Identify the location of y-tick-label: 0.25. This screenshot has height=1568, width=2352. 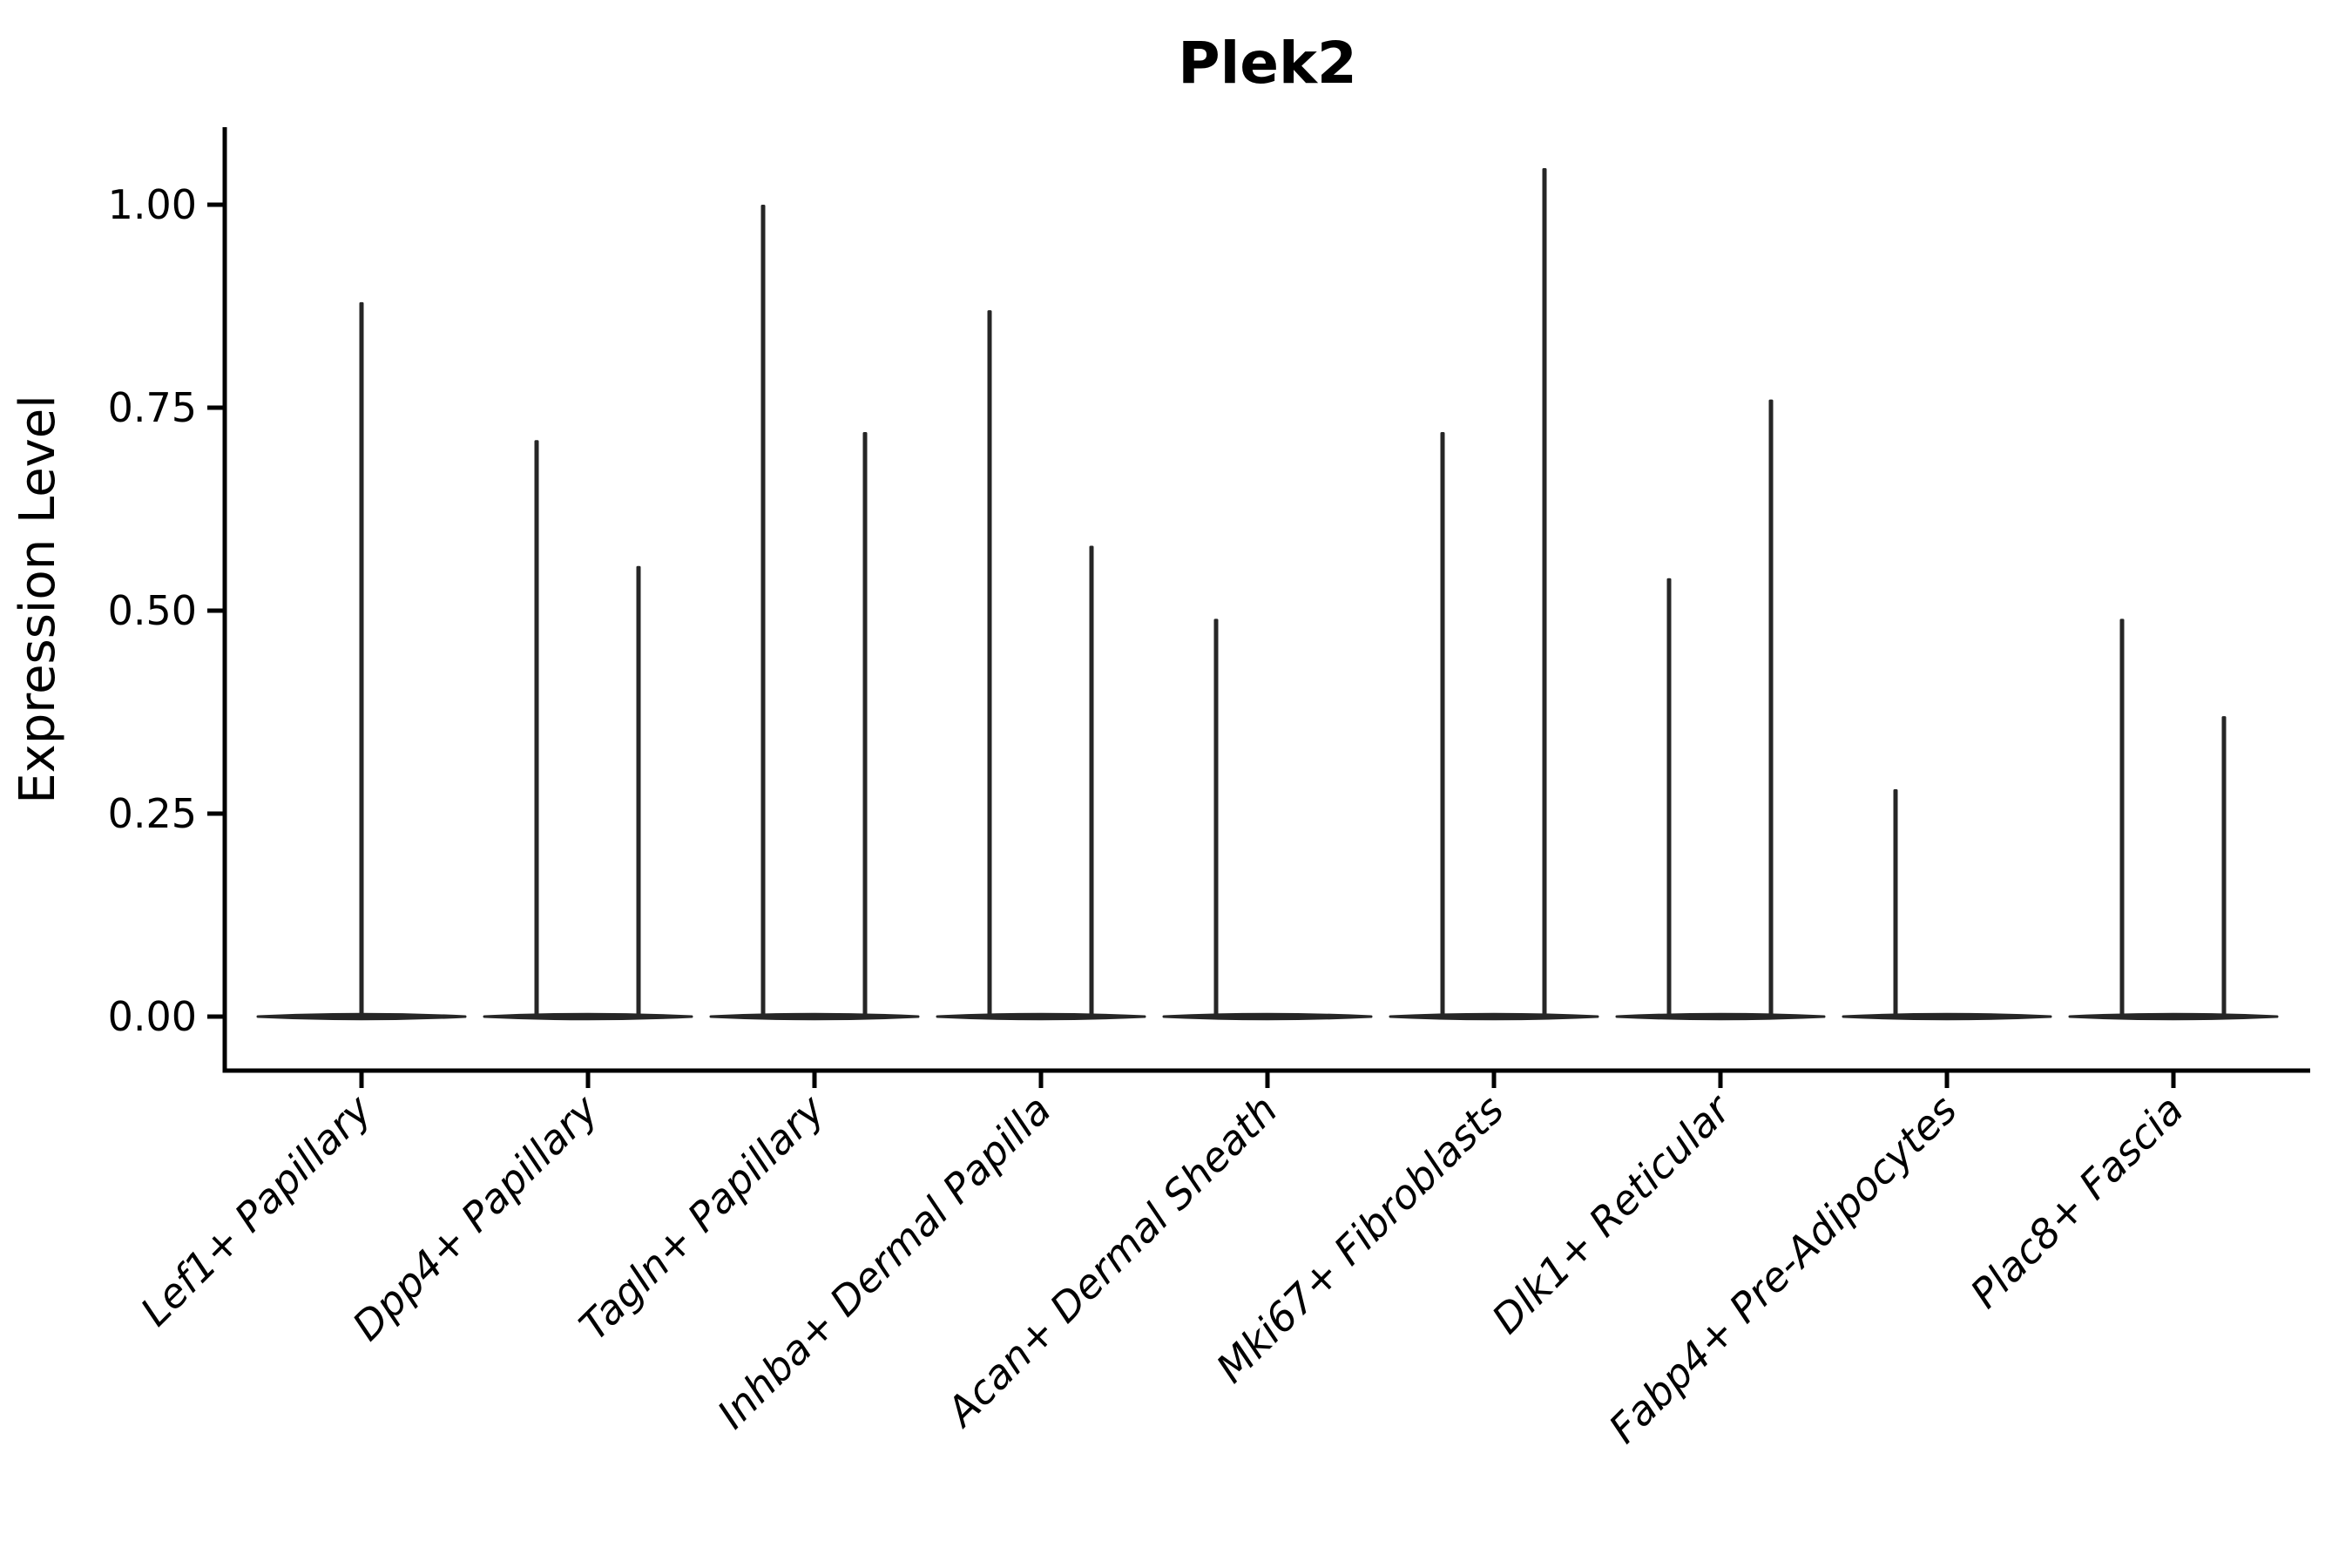
(152, 813).